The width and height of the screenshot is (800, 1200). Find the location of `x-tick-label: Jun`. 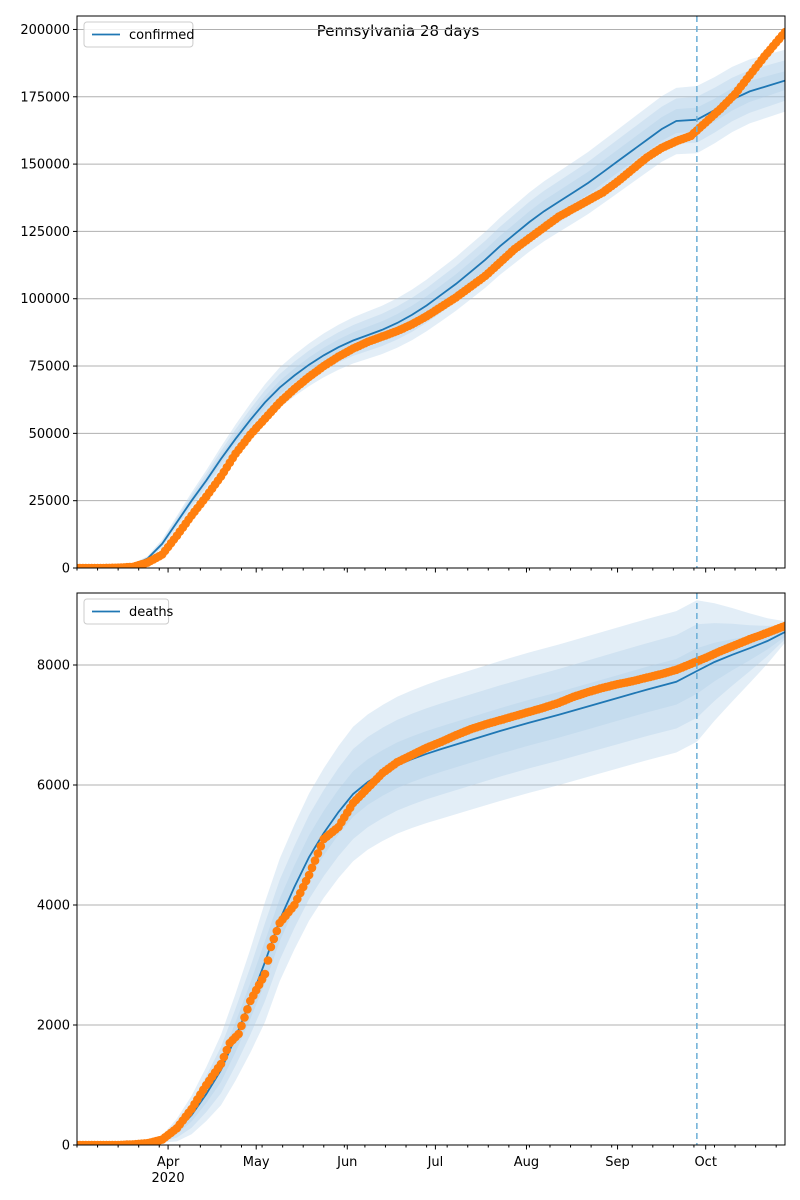

x-tick-label: Jun is located at coordinates (346, 1162).